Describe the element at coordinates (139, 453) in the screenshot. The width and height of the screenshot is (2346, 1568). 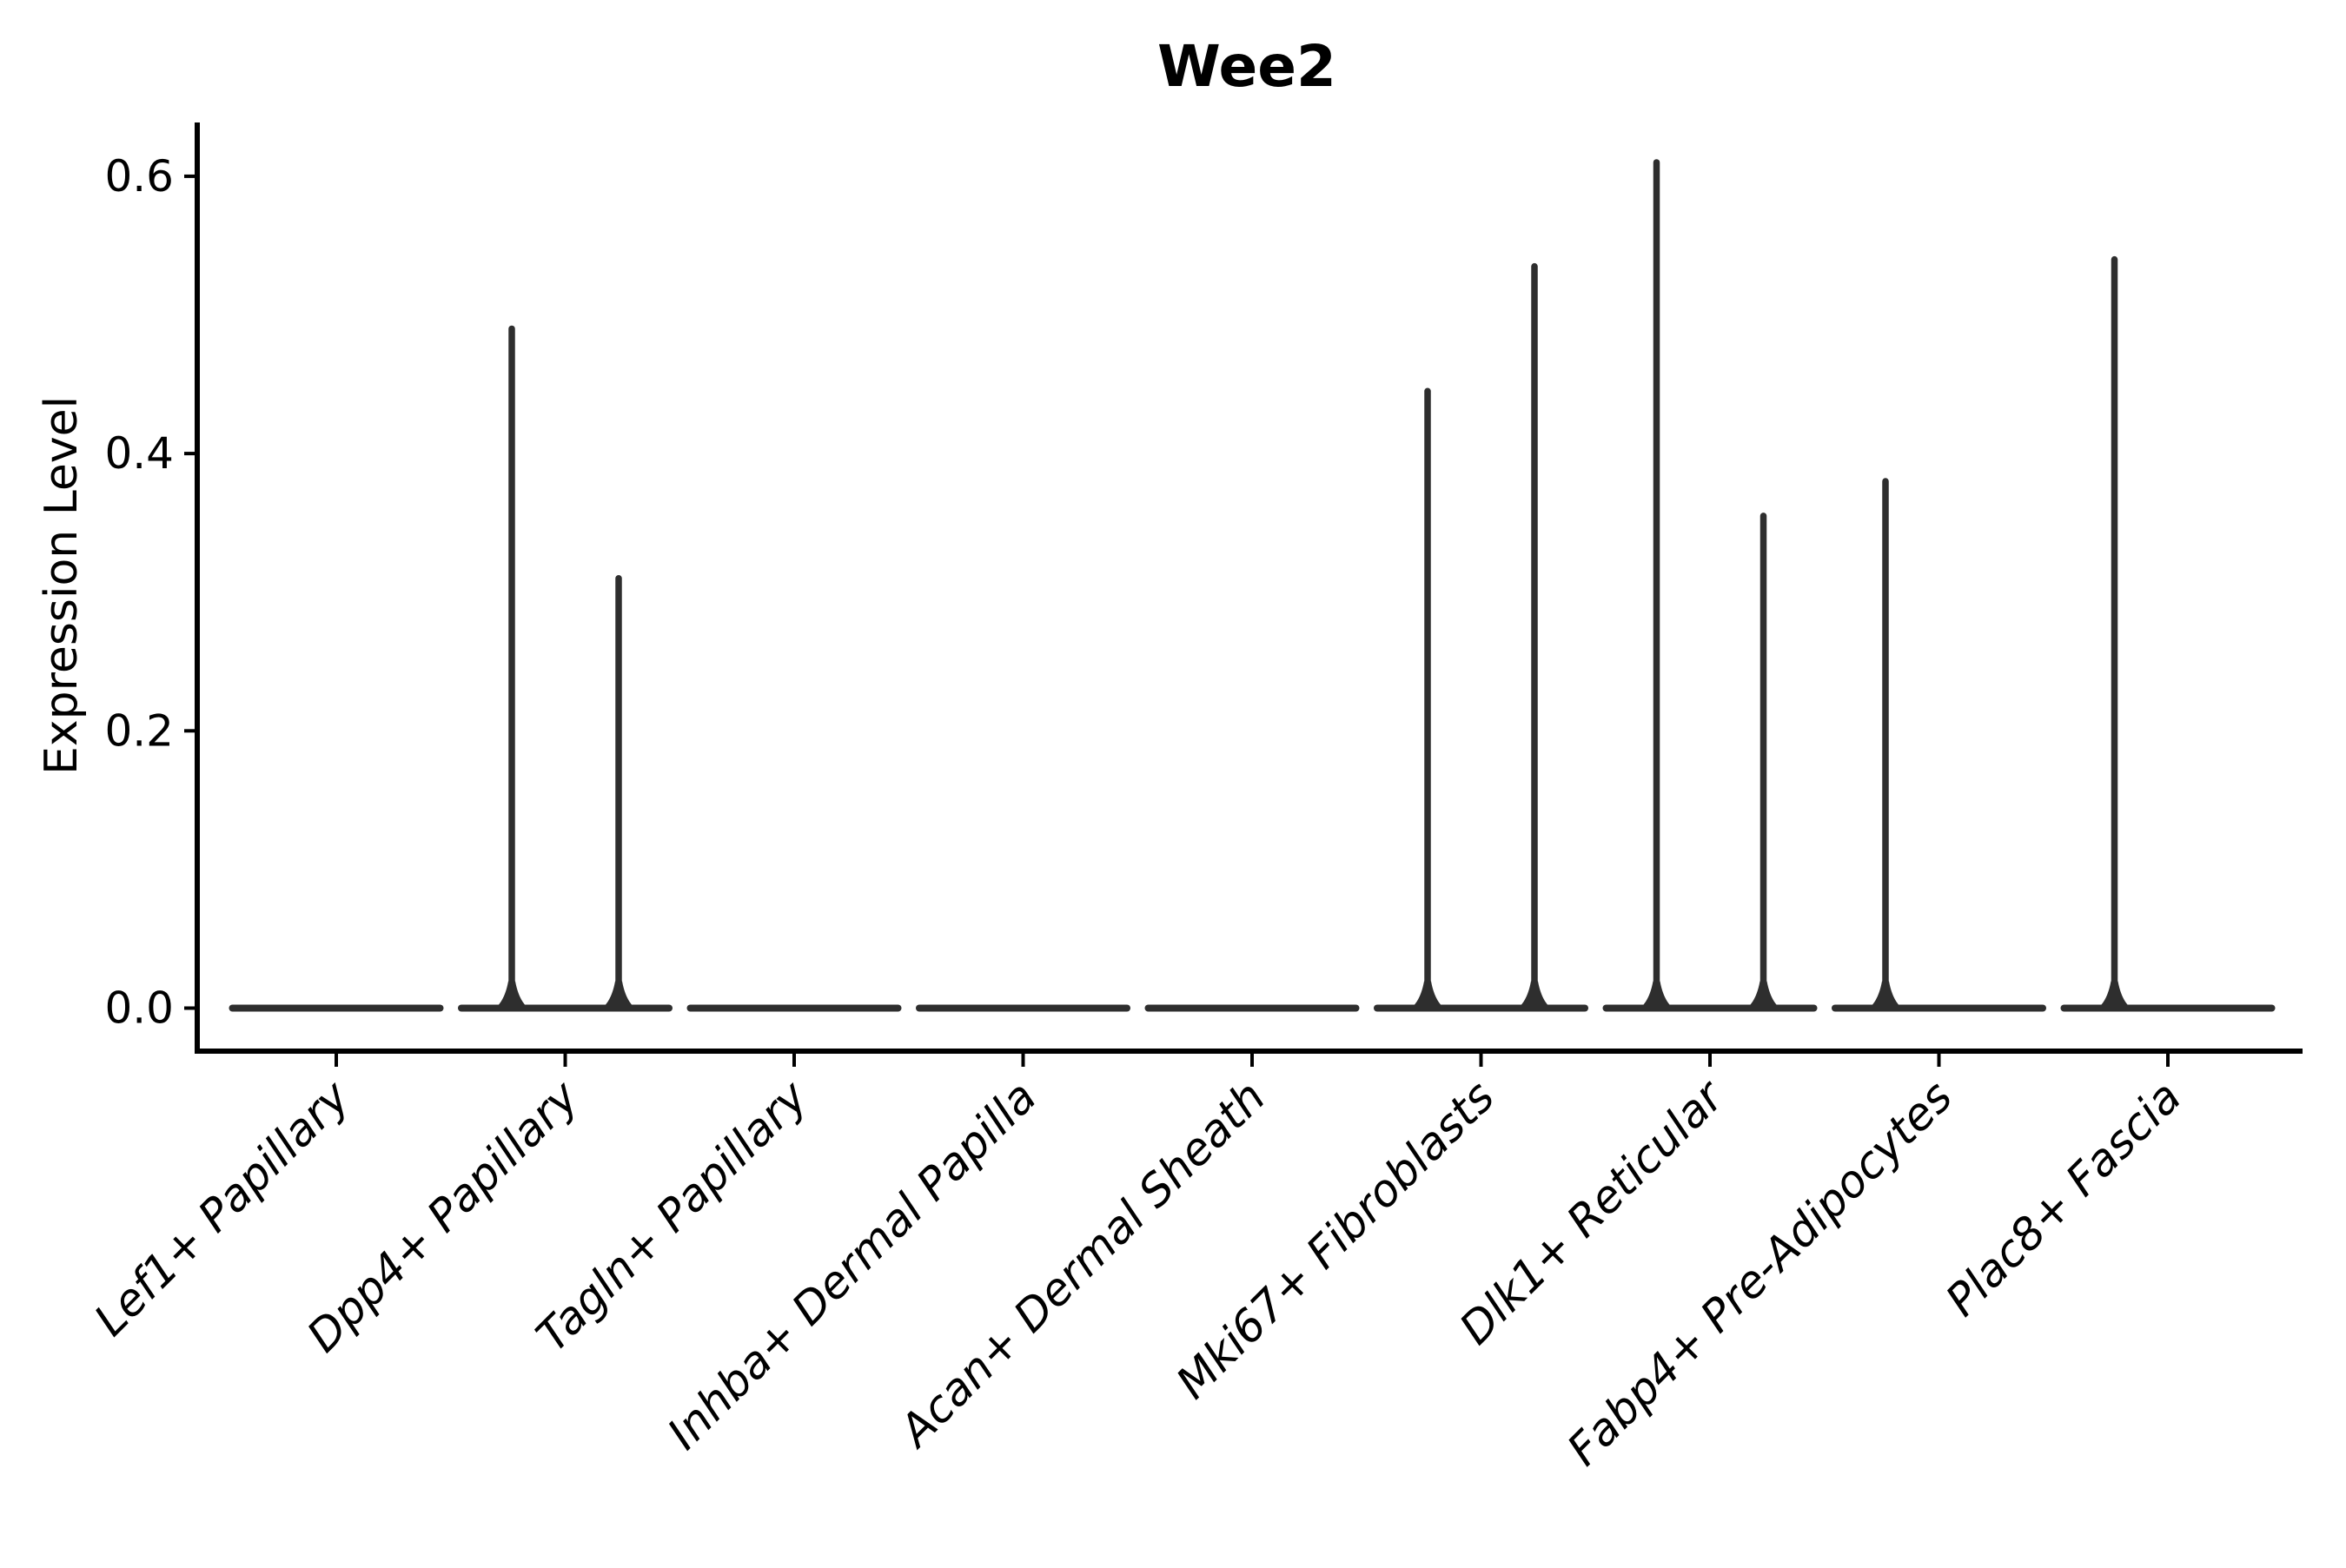
I see `y-tick-label: 0.4` at that location.